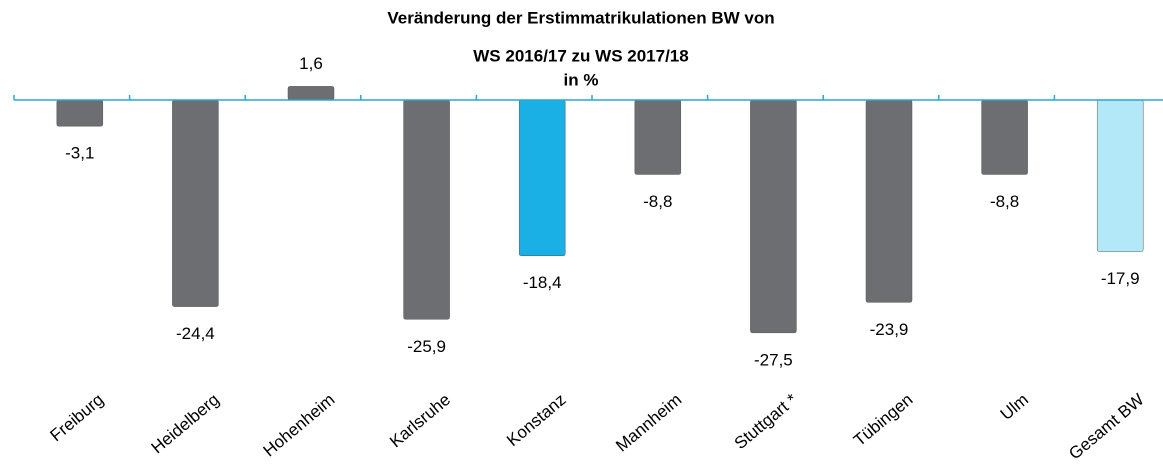 This screenshot has width=1163, height=472. Describe the element at coordinates (536, 420) in the screenshot. I see `x-tick-label: Konstanz` at that location.